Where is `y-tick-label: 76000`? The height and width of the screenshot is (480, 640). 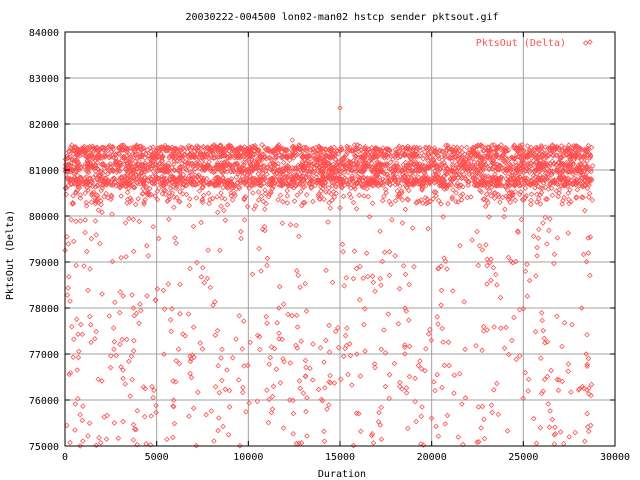 y-tick-label: 76000 is located at coordinates (44, 401).